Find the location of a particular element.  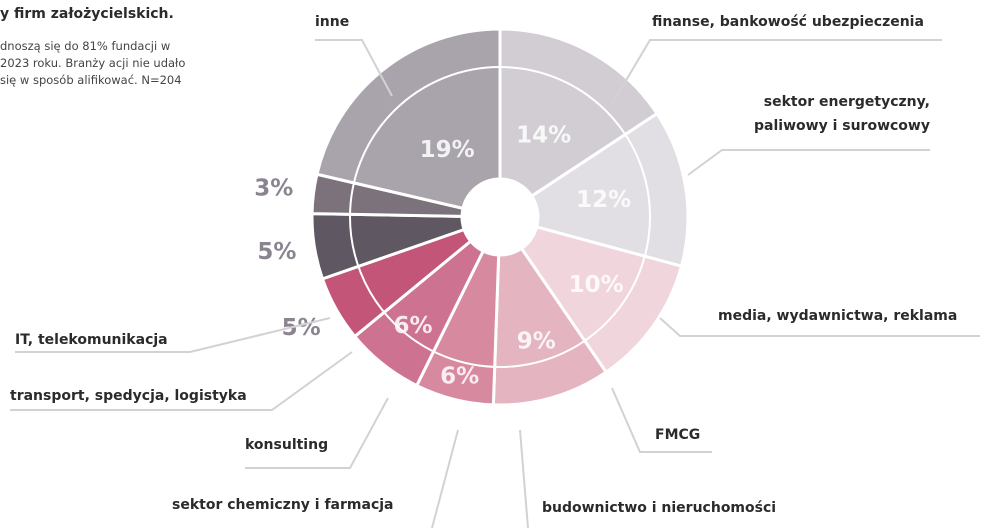

category-label: sektor chemiczny i farmacja is located at coordinates (283, 505).